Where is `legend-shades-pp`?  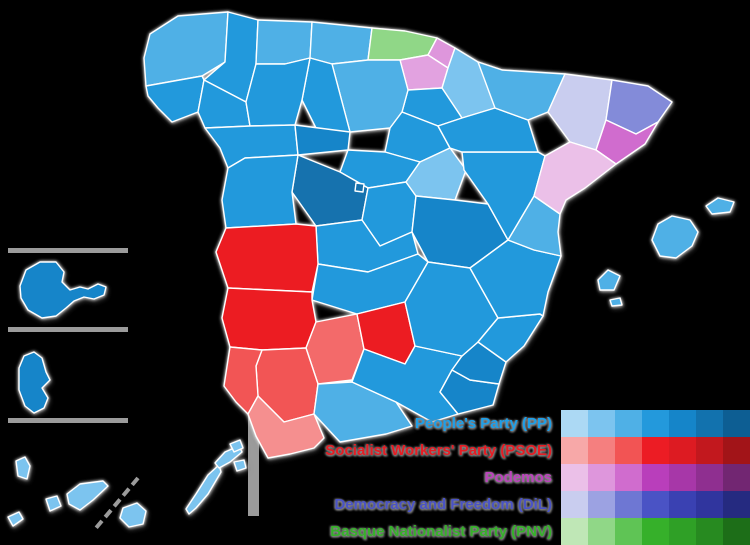 legend-shades-pp is located at coordinates (655, 423).